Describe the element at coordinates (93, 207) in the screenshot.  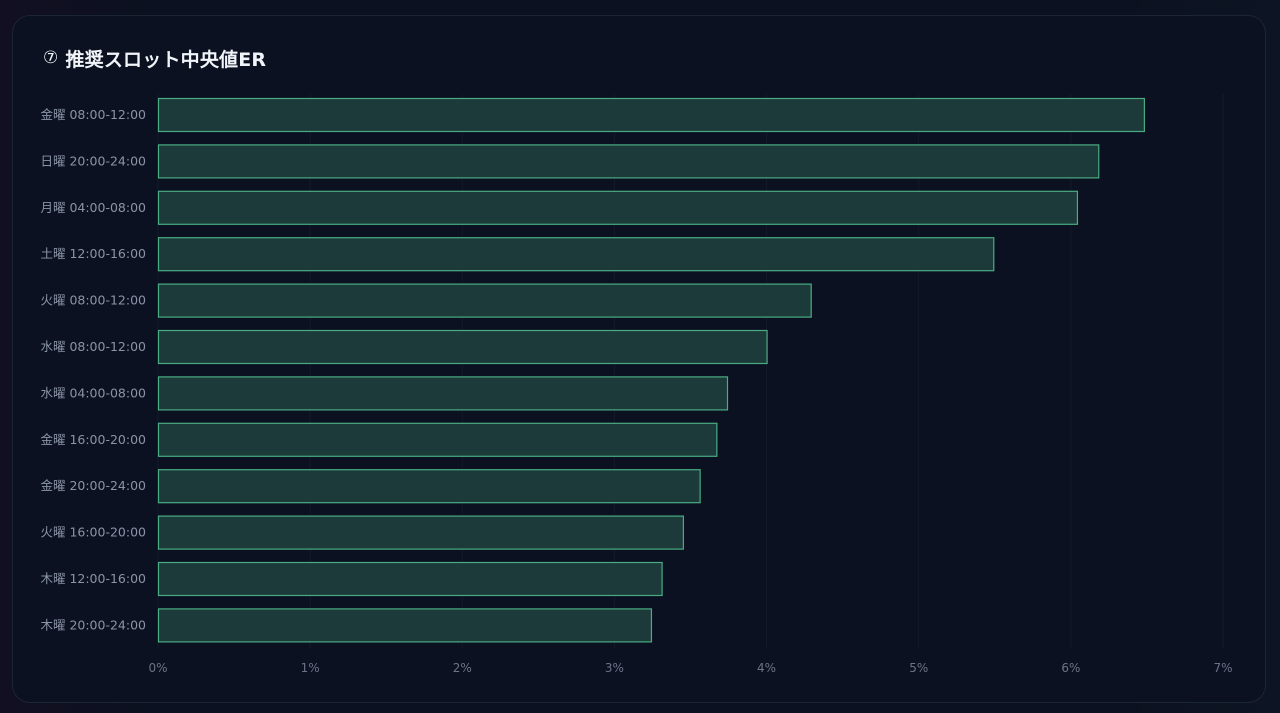
I see `category-label: 月曜 04:00-08:00` at that location.